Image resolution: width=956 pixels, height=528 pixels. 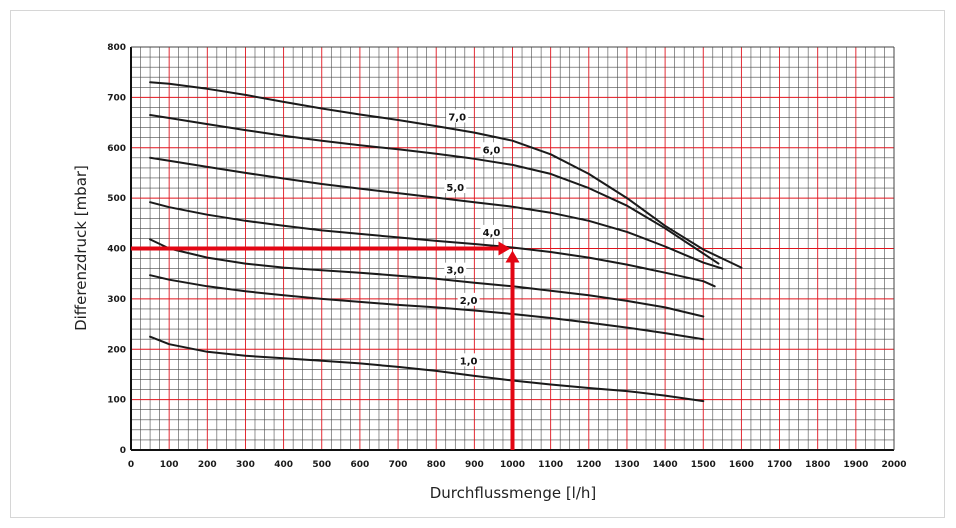 I want to click on curve-label: 4,0, so click(x=492, y=233).